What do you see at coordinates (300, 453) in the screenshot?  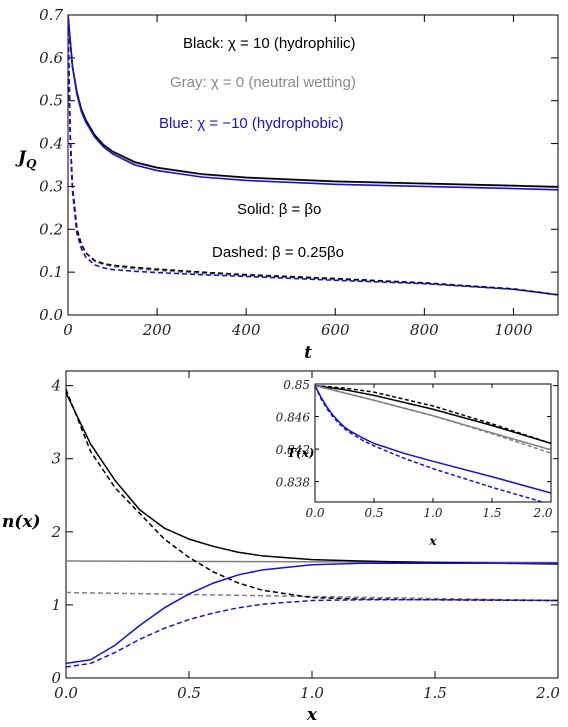 I see `inset-y-axis-label: T(x)` at bounding box center [300, 453].